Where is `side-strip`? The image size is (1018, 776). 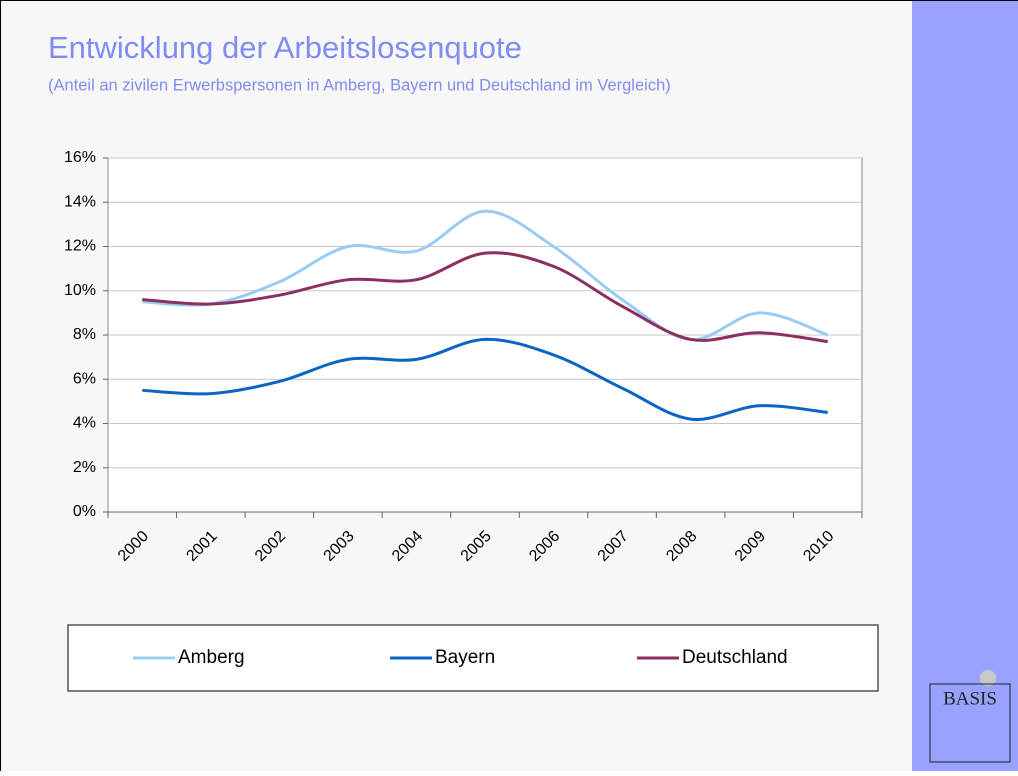
side-strip is located at coordinates (965, 386).